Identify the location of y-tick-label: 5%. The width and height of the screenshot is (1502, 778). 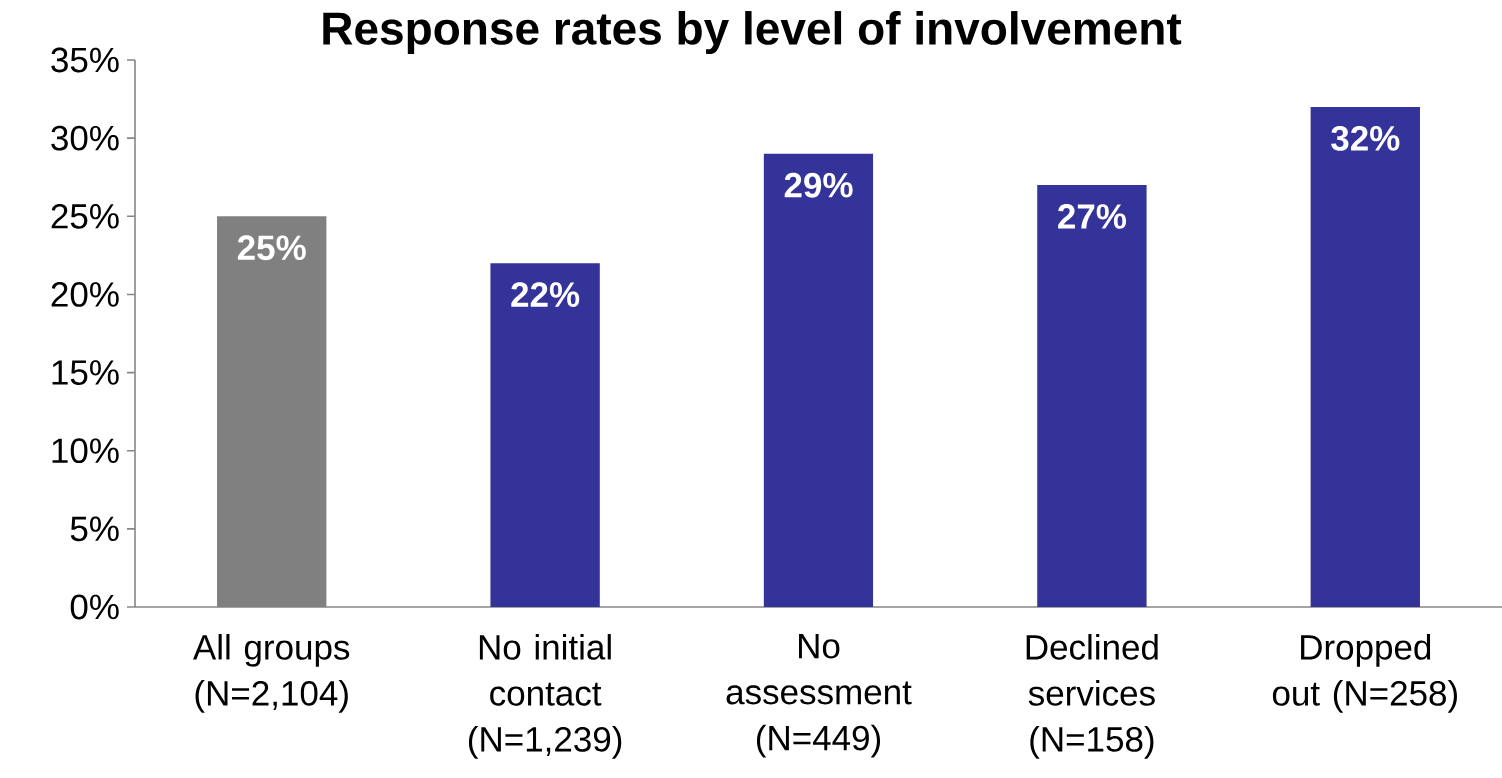
(94, 529).